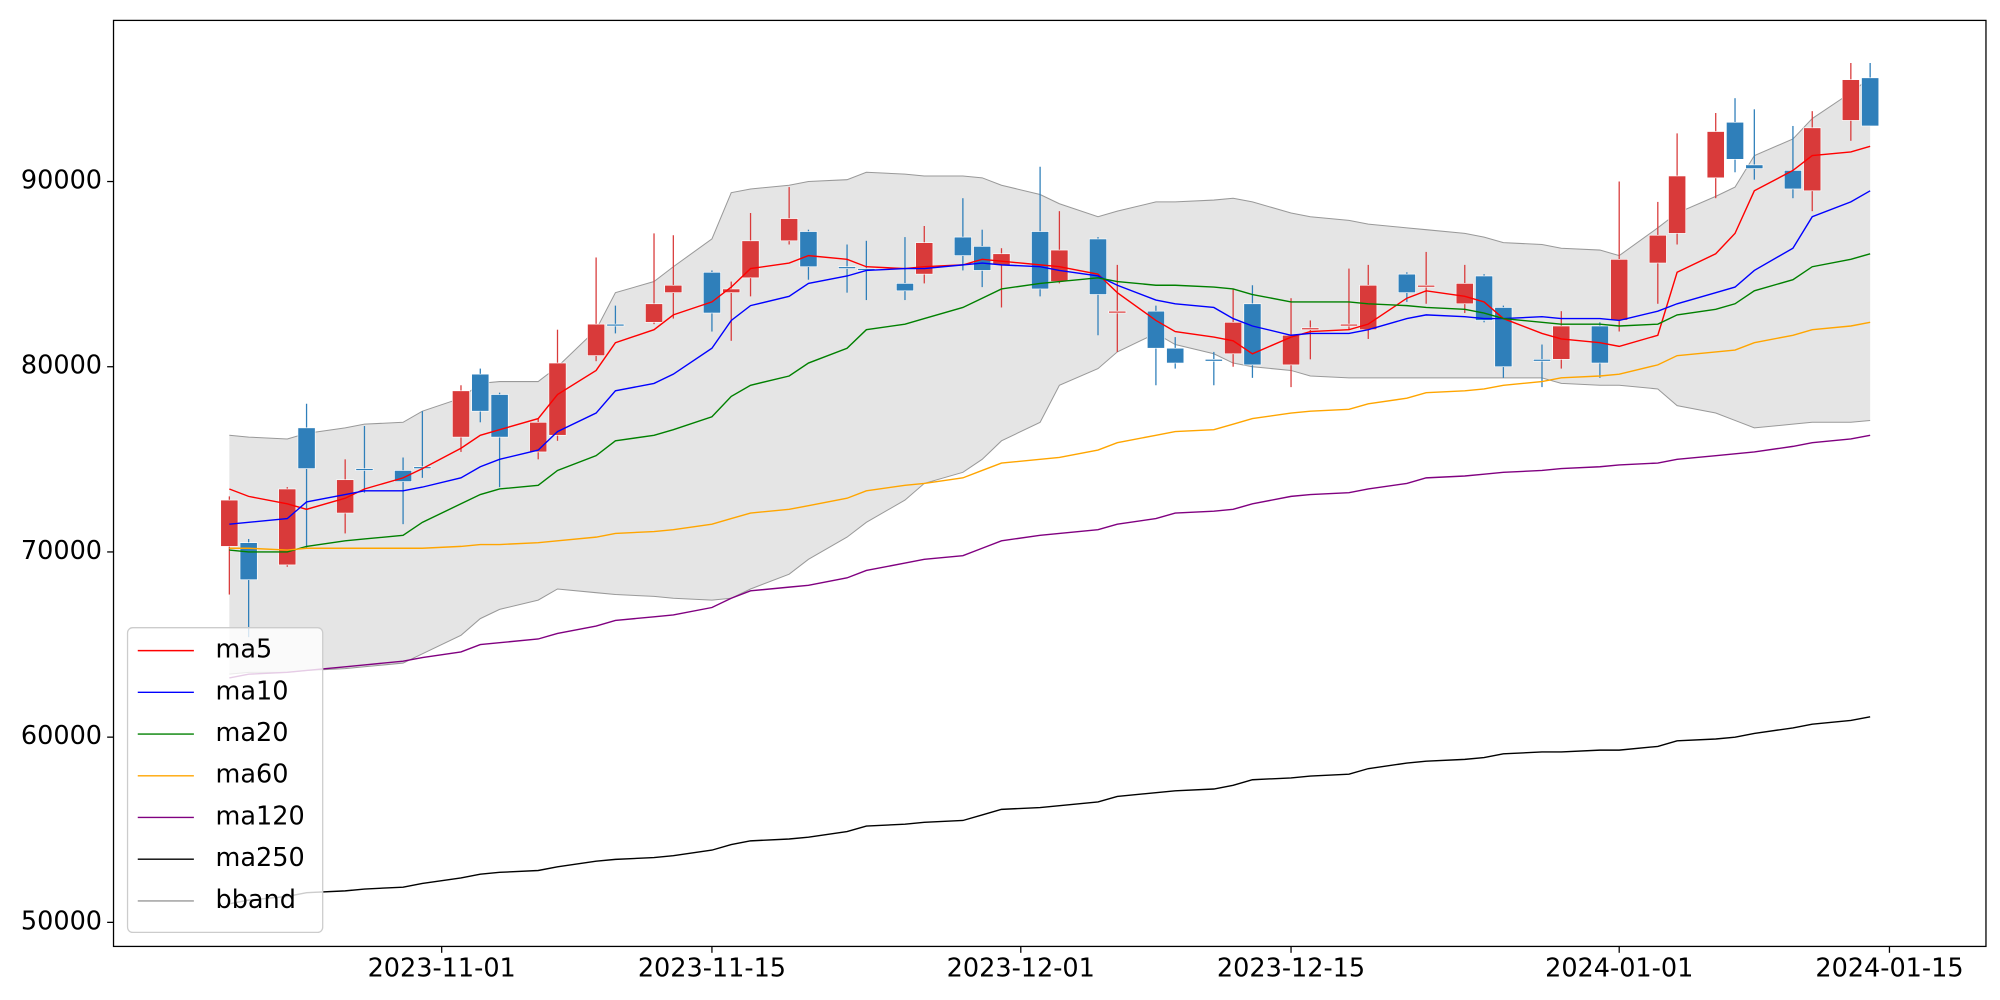 The image size is (2000, 1000). Describe the element at coordinates (252, 691) in the screenshot. I see `legend-label: ma10` at that location.